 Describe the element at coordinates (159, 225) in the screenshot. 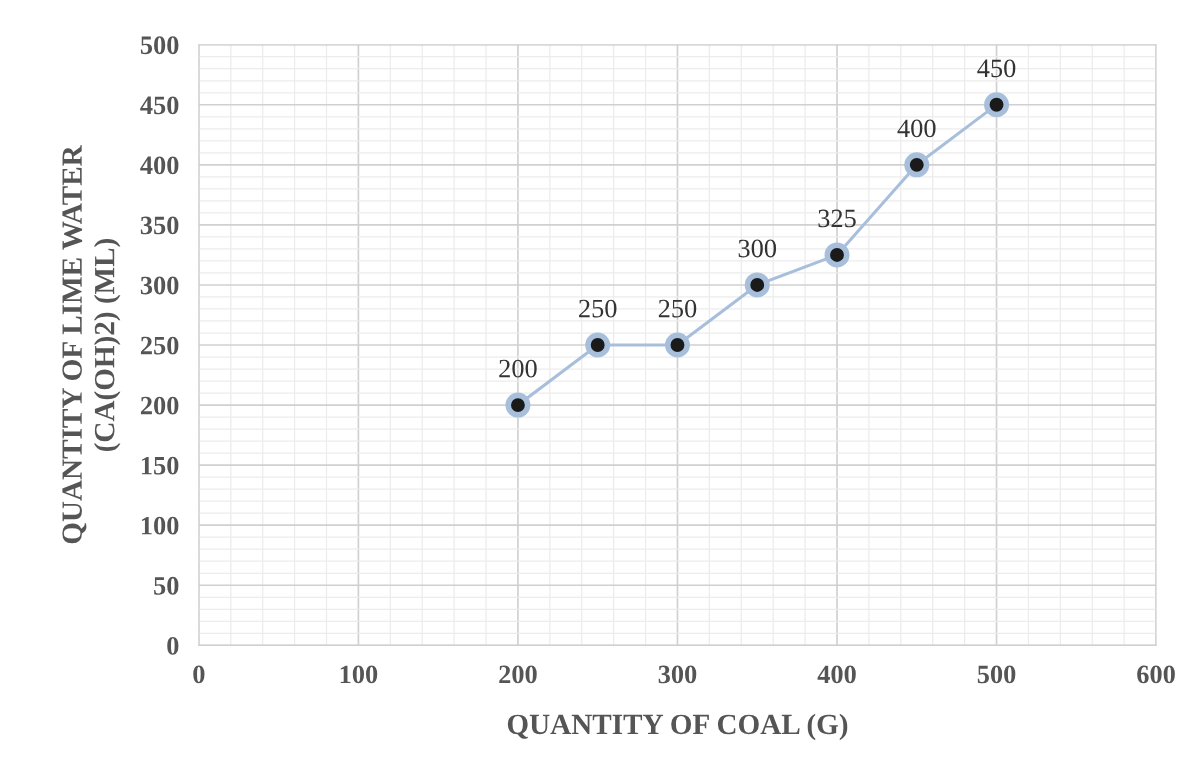

I see `y-tick-label: 350` at that location.